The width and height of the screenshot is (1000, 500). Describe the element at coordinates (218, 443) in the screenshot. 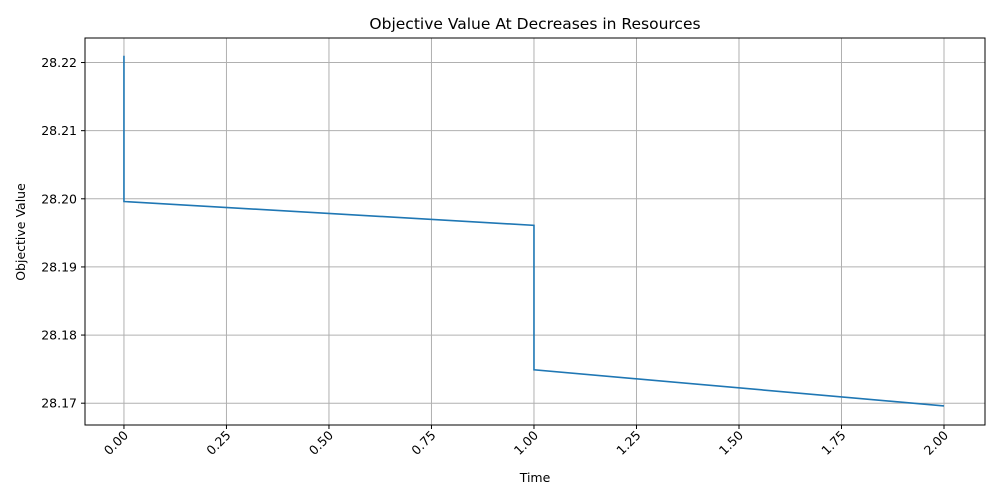

I see `x-tick-label: 0.25` at that location.